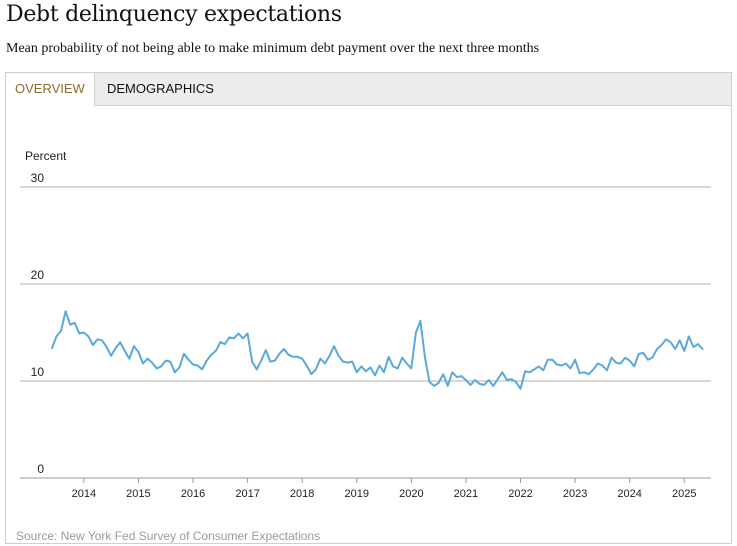 This screenshot has width=737, height=546. What do you see at coordinates (575, 494) in the screenshot?
I see `x-tick-label: 2023` at bounding box center [575, 494].